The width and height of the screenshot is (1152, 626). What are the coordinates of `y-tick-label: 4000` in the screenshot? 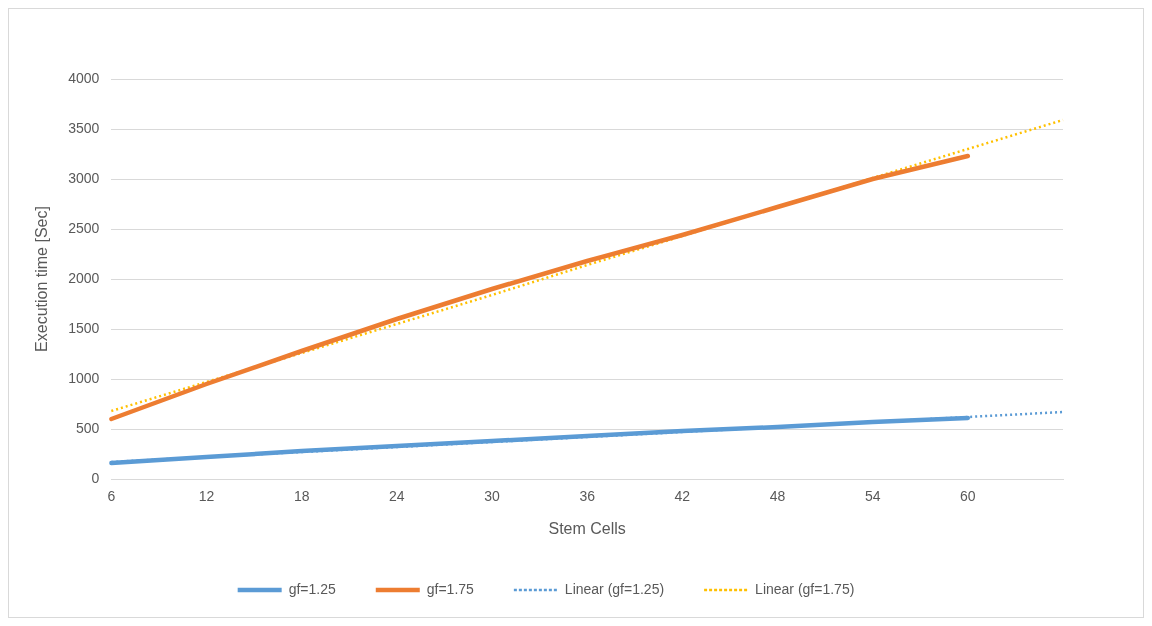 It's located at (84, 77).